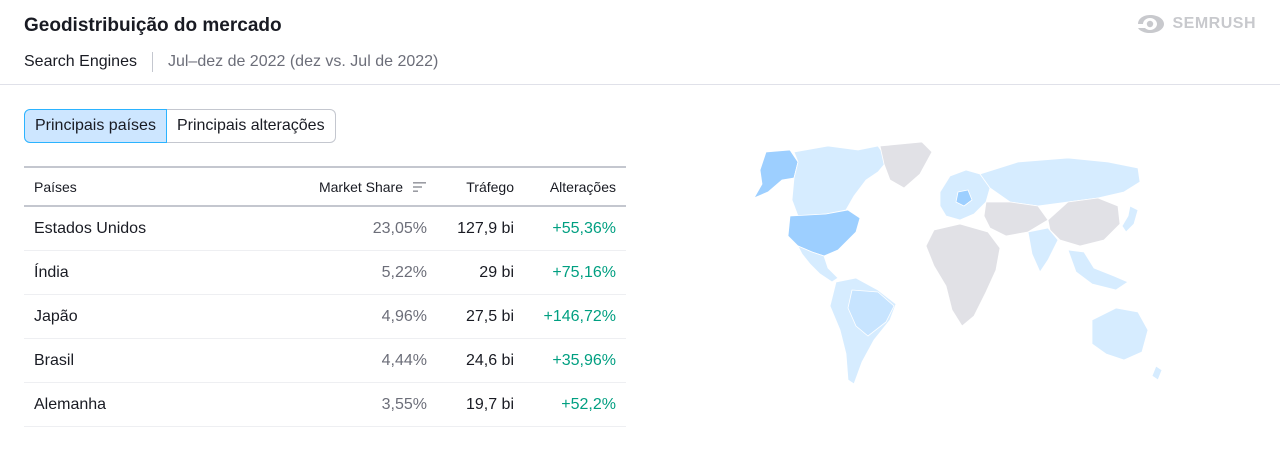 Image resolution: width=1280 pixels, height=450 pixels. Describe the element at coordinates (325, 405) in the screenshot. I see `table-row: Alemanha 3,55% 19,7 bi +52,2%` at that location.